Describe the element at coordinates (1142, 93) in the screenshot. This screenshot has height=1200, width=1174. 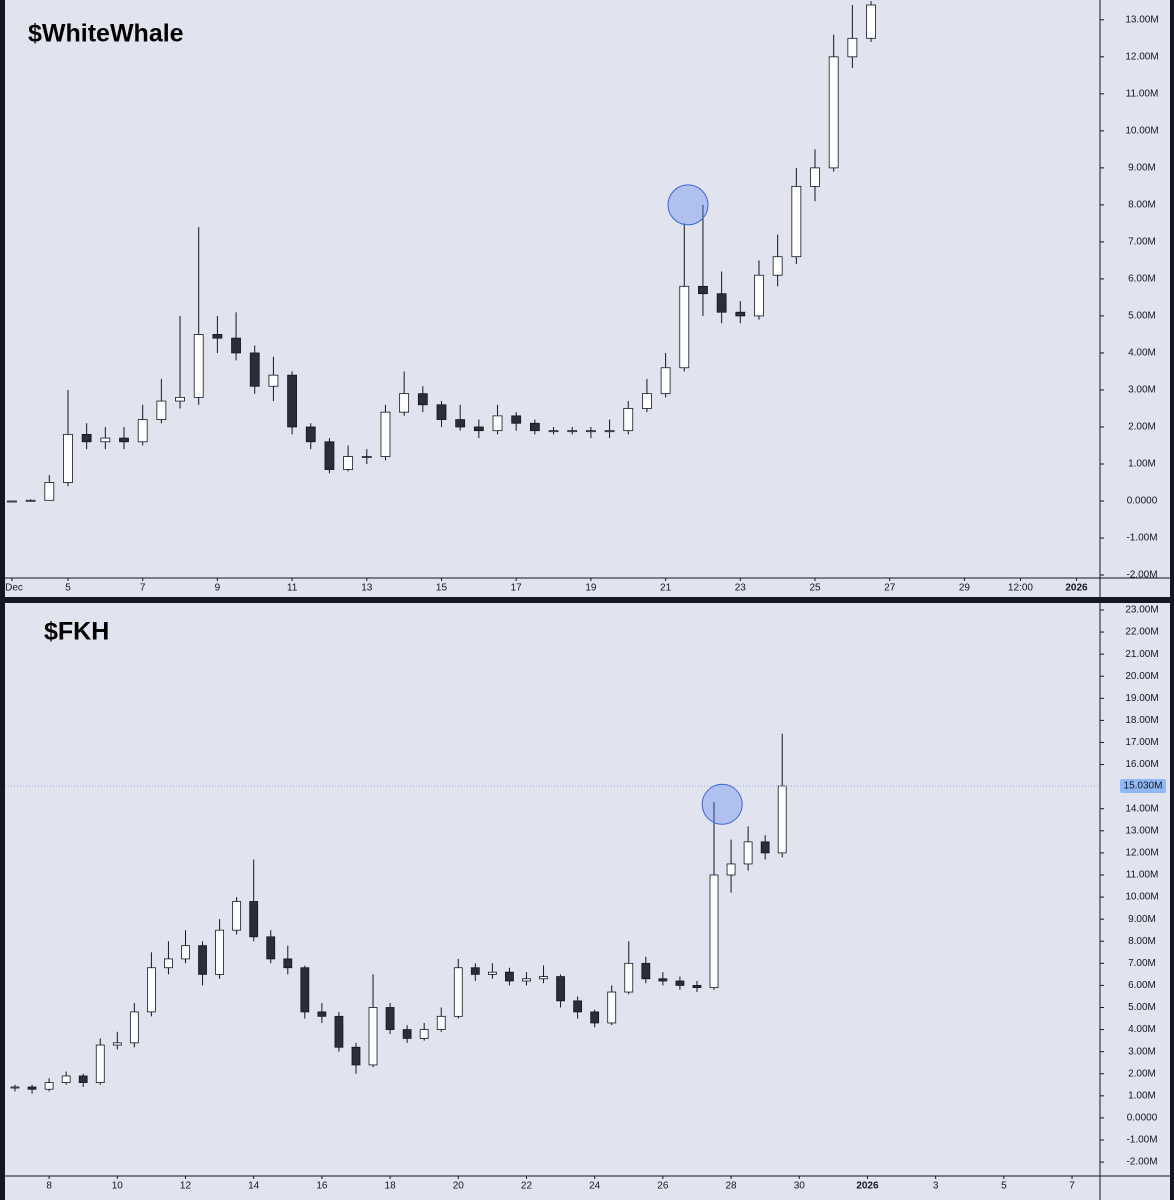
I see `y-tick-label: 11.00M` at that location.